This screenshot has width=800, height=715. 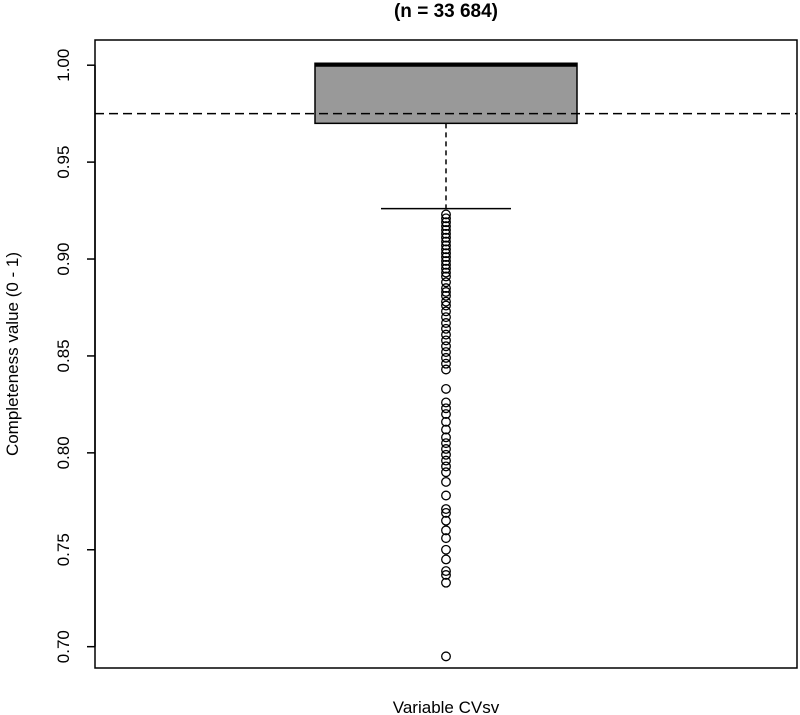 I want to click on y-tick-label: 0.95, so click(x=63, y=162).